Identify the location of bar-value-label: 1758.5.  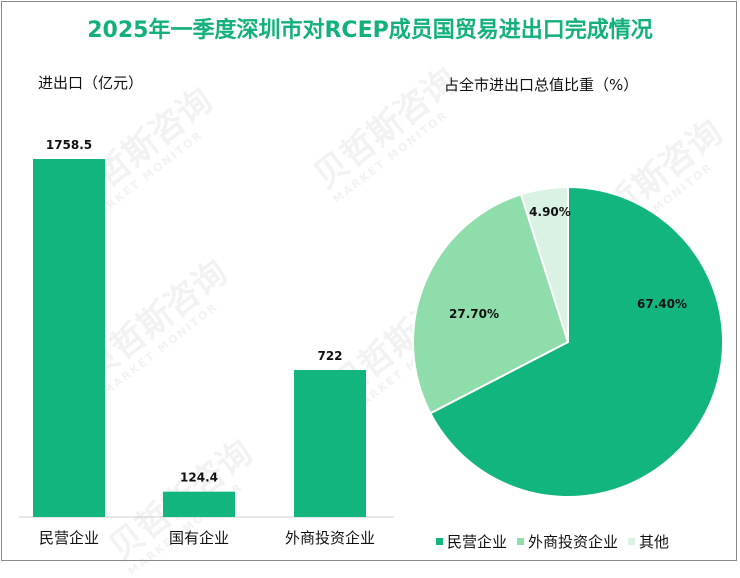
(69, 145).